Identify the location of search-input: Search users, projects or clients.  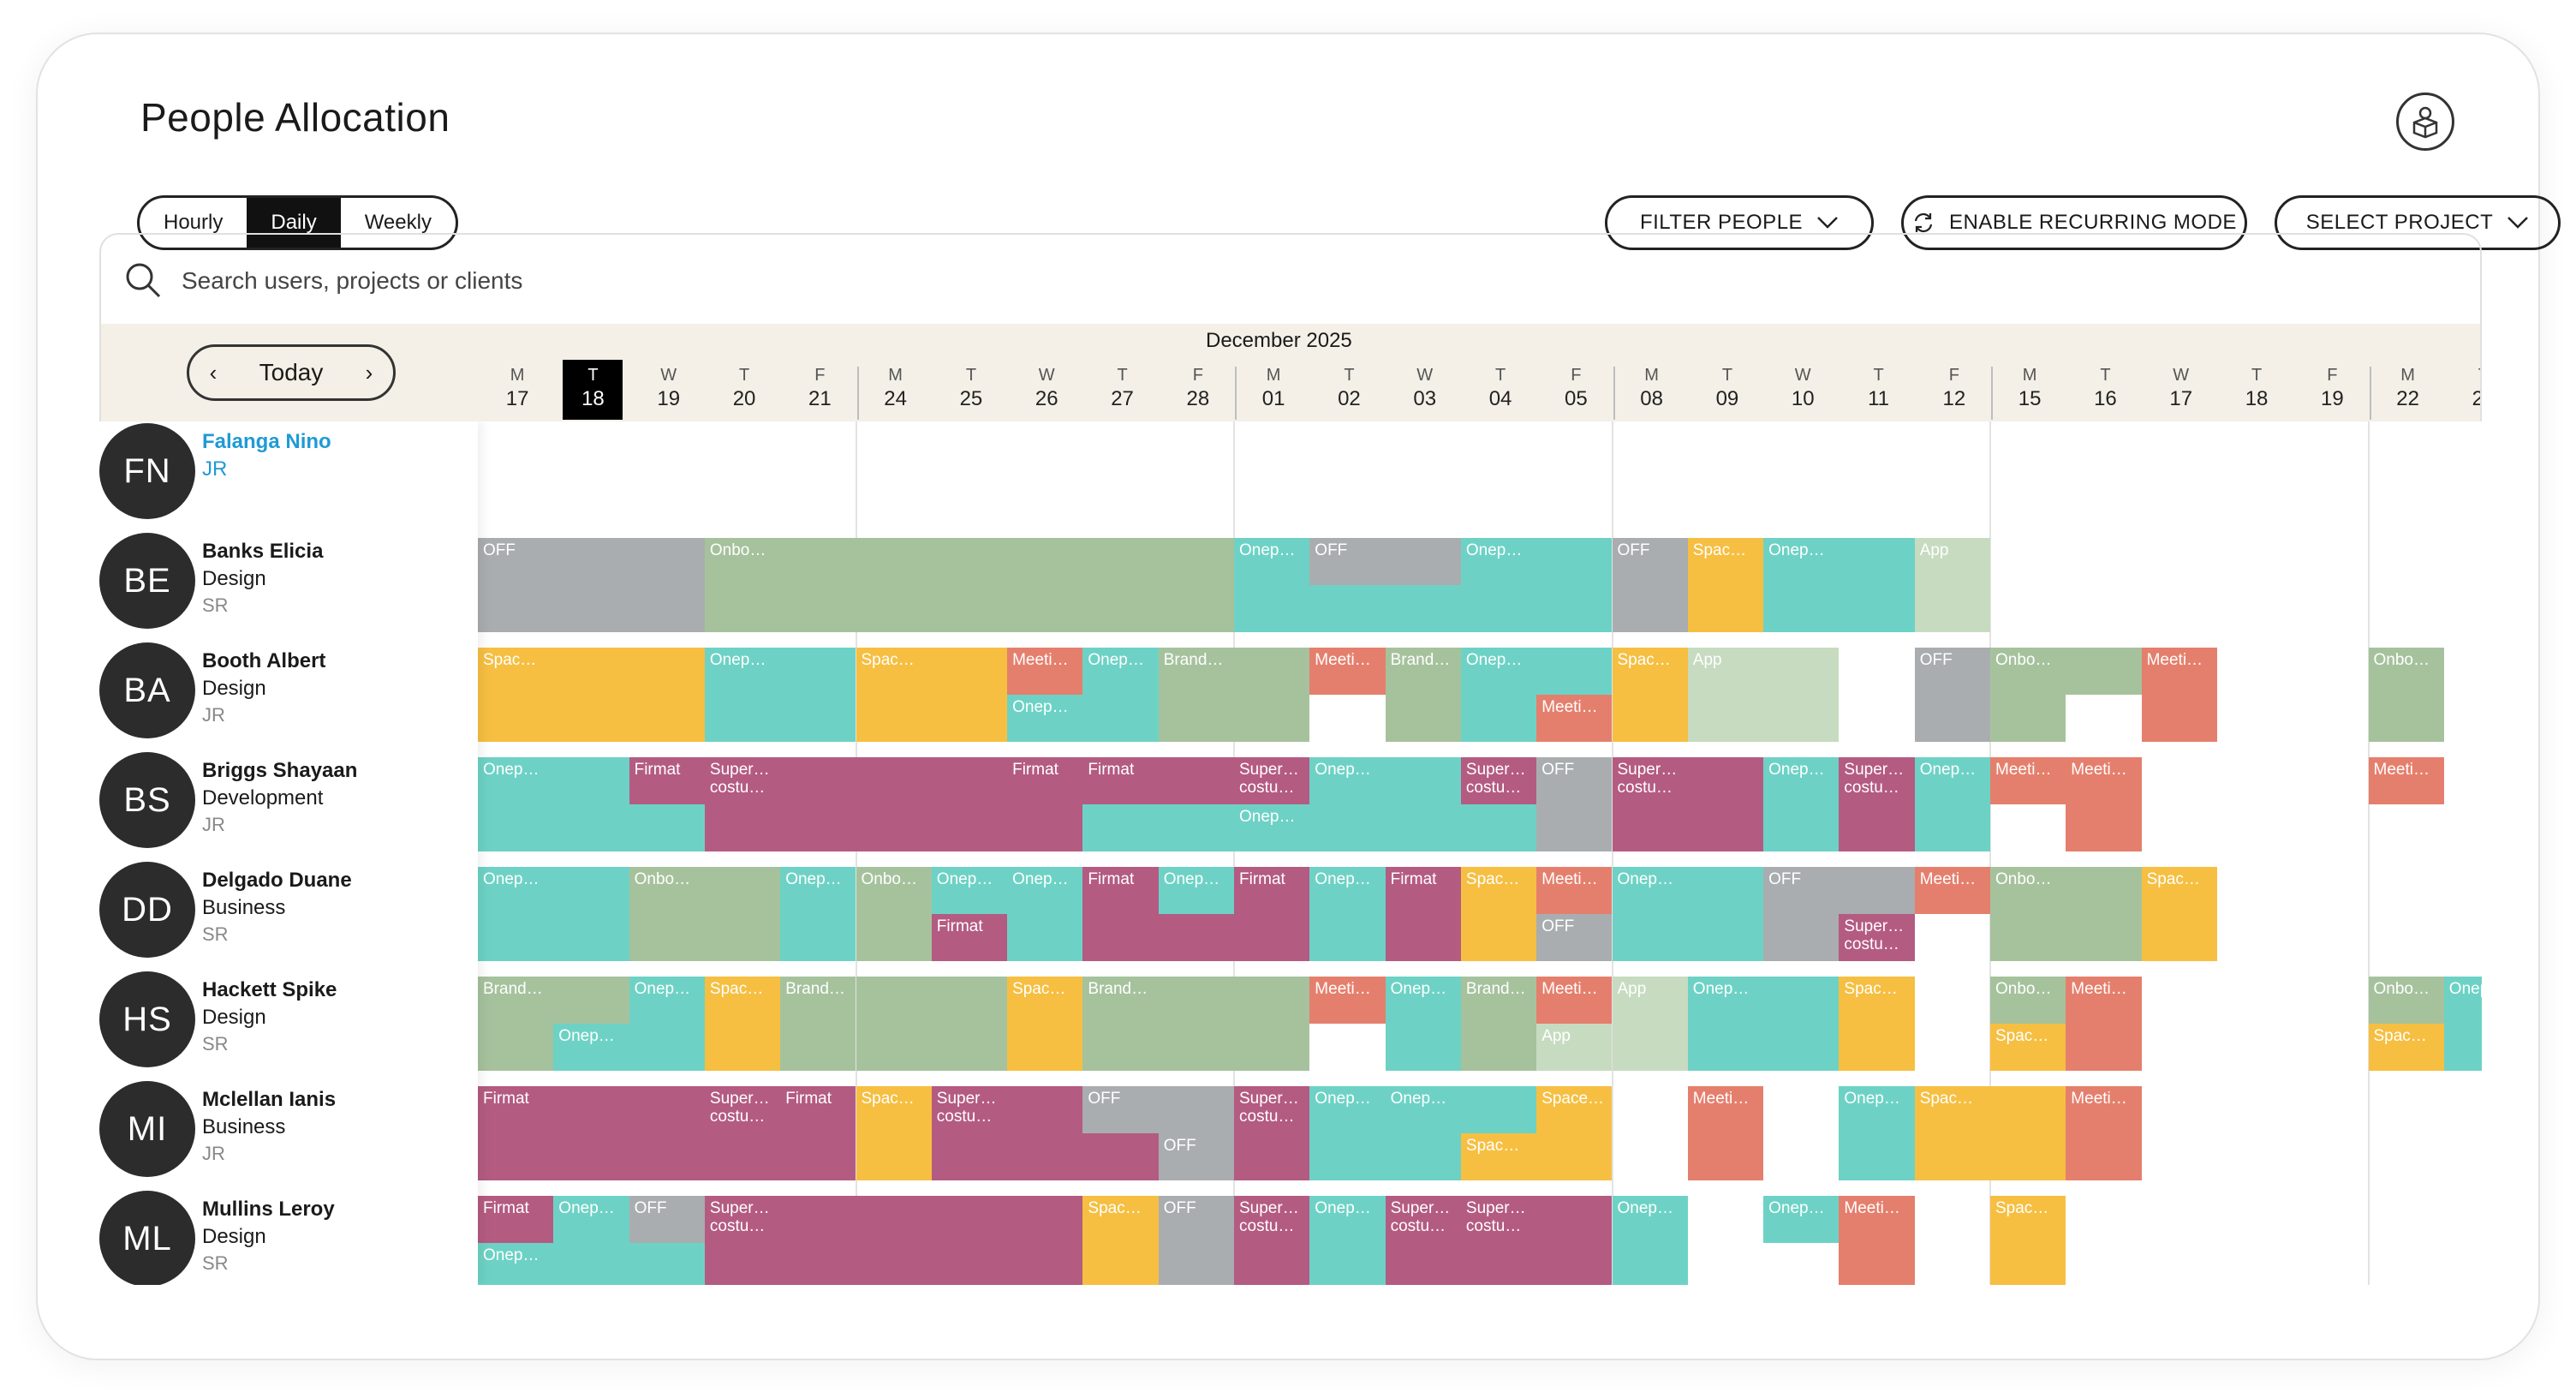
(352, 280).